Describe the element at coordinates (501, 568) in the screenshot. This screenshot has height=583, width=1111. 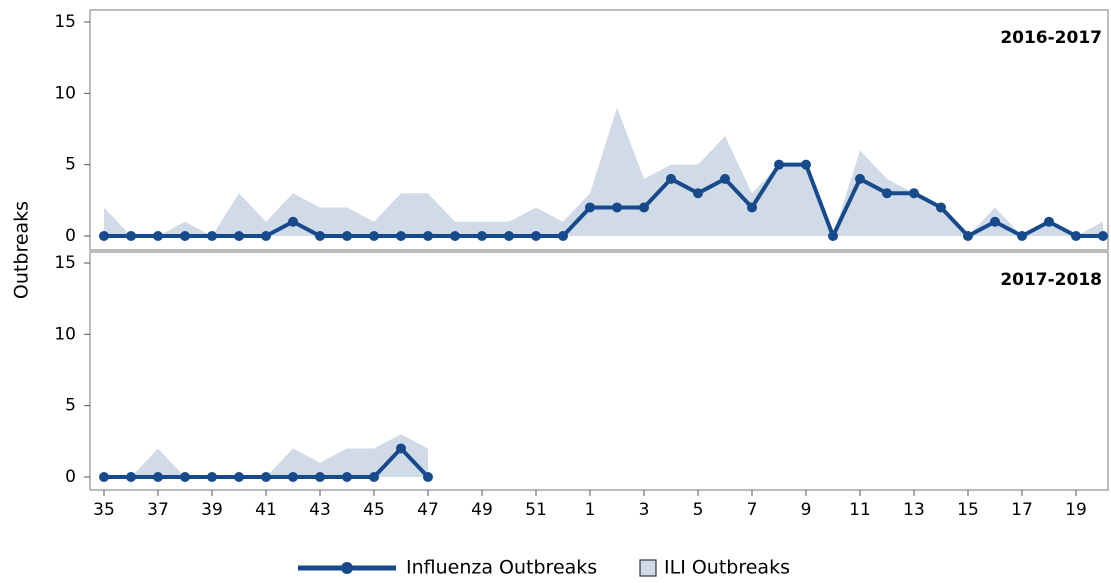
I see `legend-label: Influenza Outbreaks` at that location.